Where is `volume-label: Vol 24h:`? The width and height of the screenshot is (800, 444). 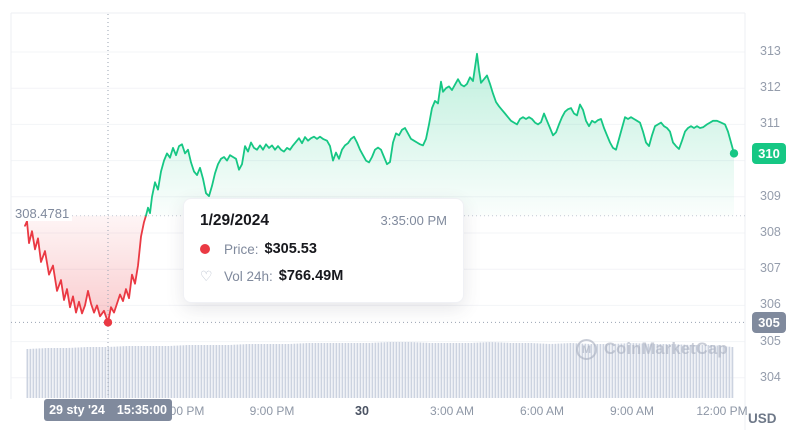
volume-label: Vol 24h: is located at coordinates (248, 276).